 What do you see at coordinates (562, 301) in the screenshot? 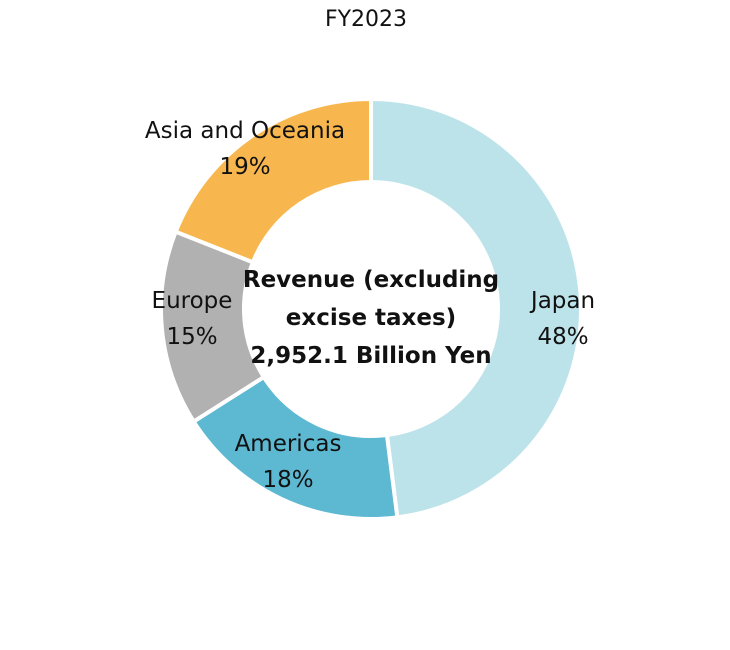
I see `slice-label-japan: Japan` at bounding box center [562, 301].